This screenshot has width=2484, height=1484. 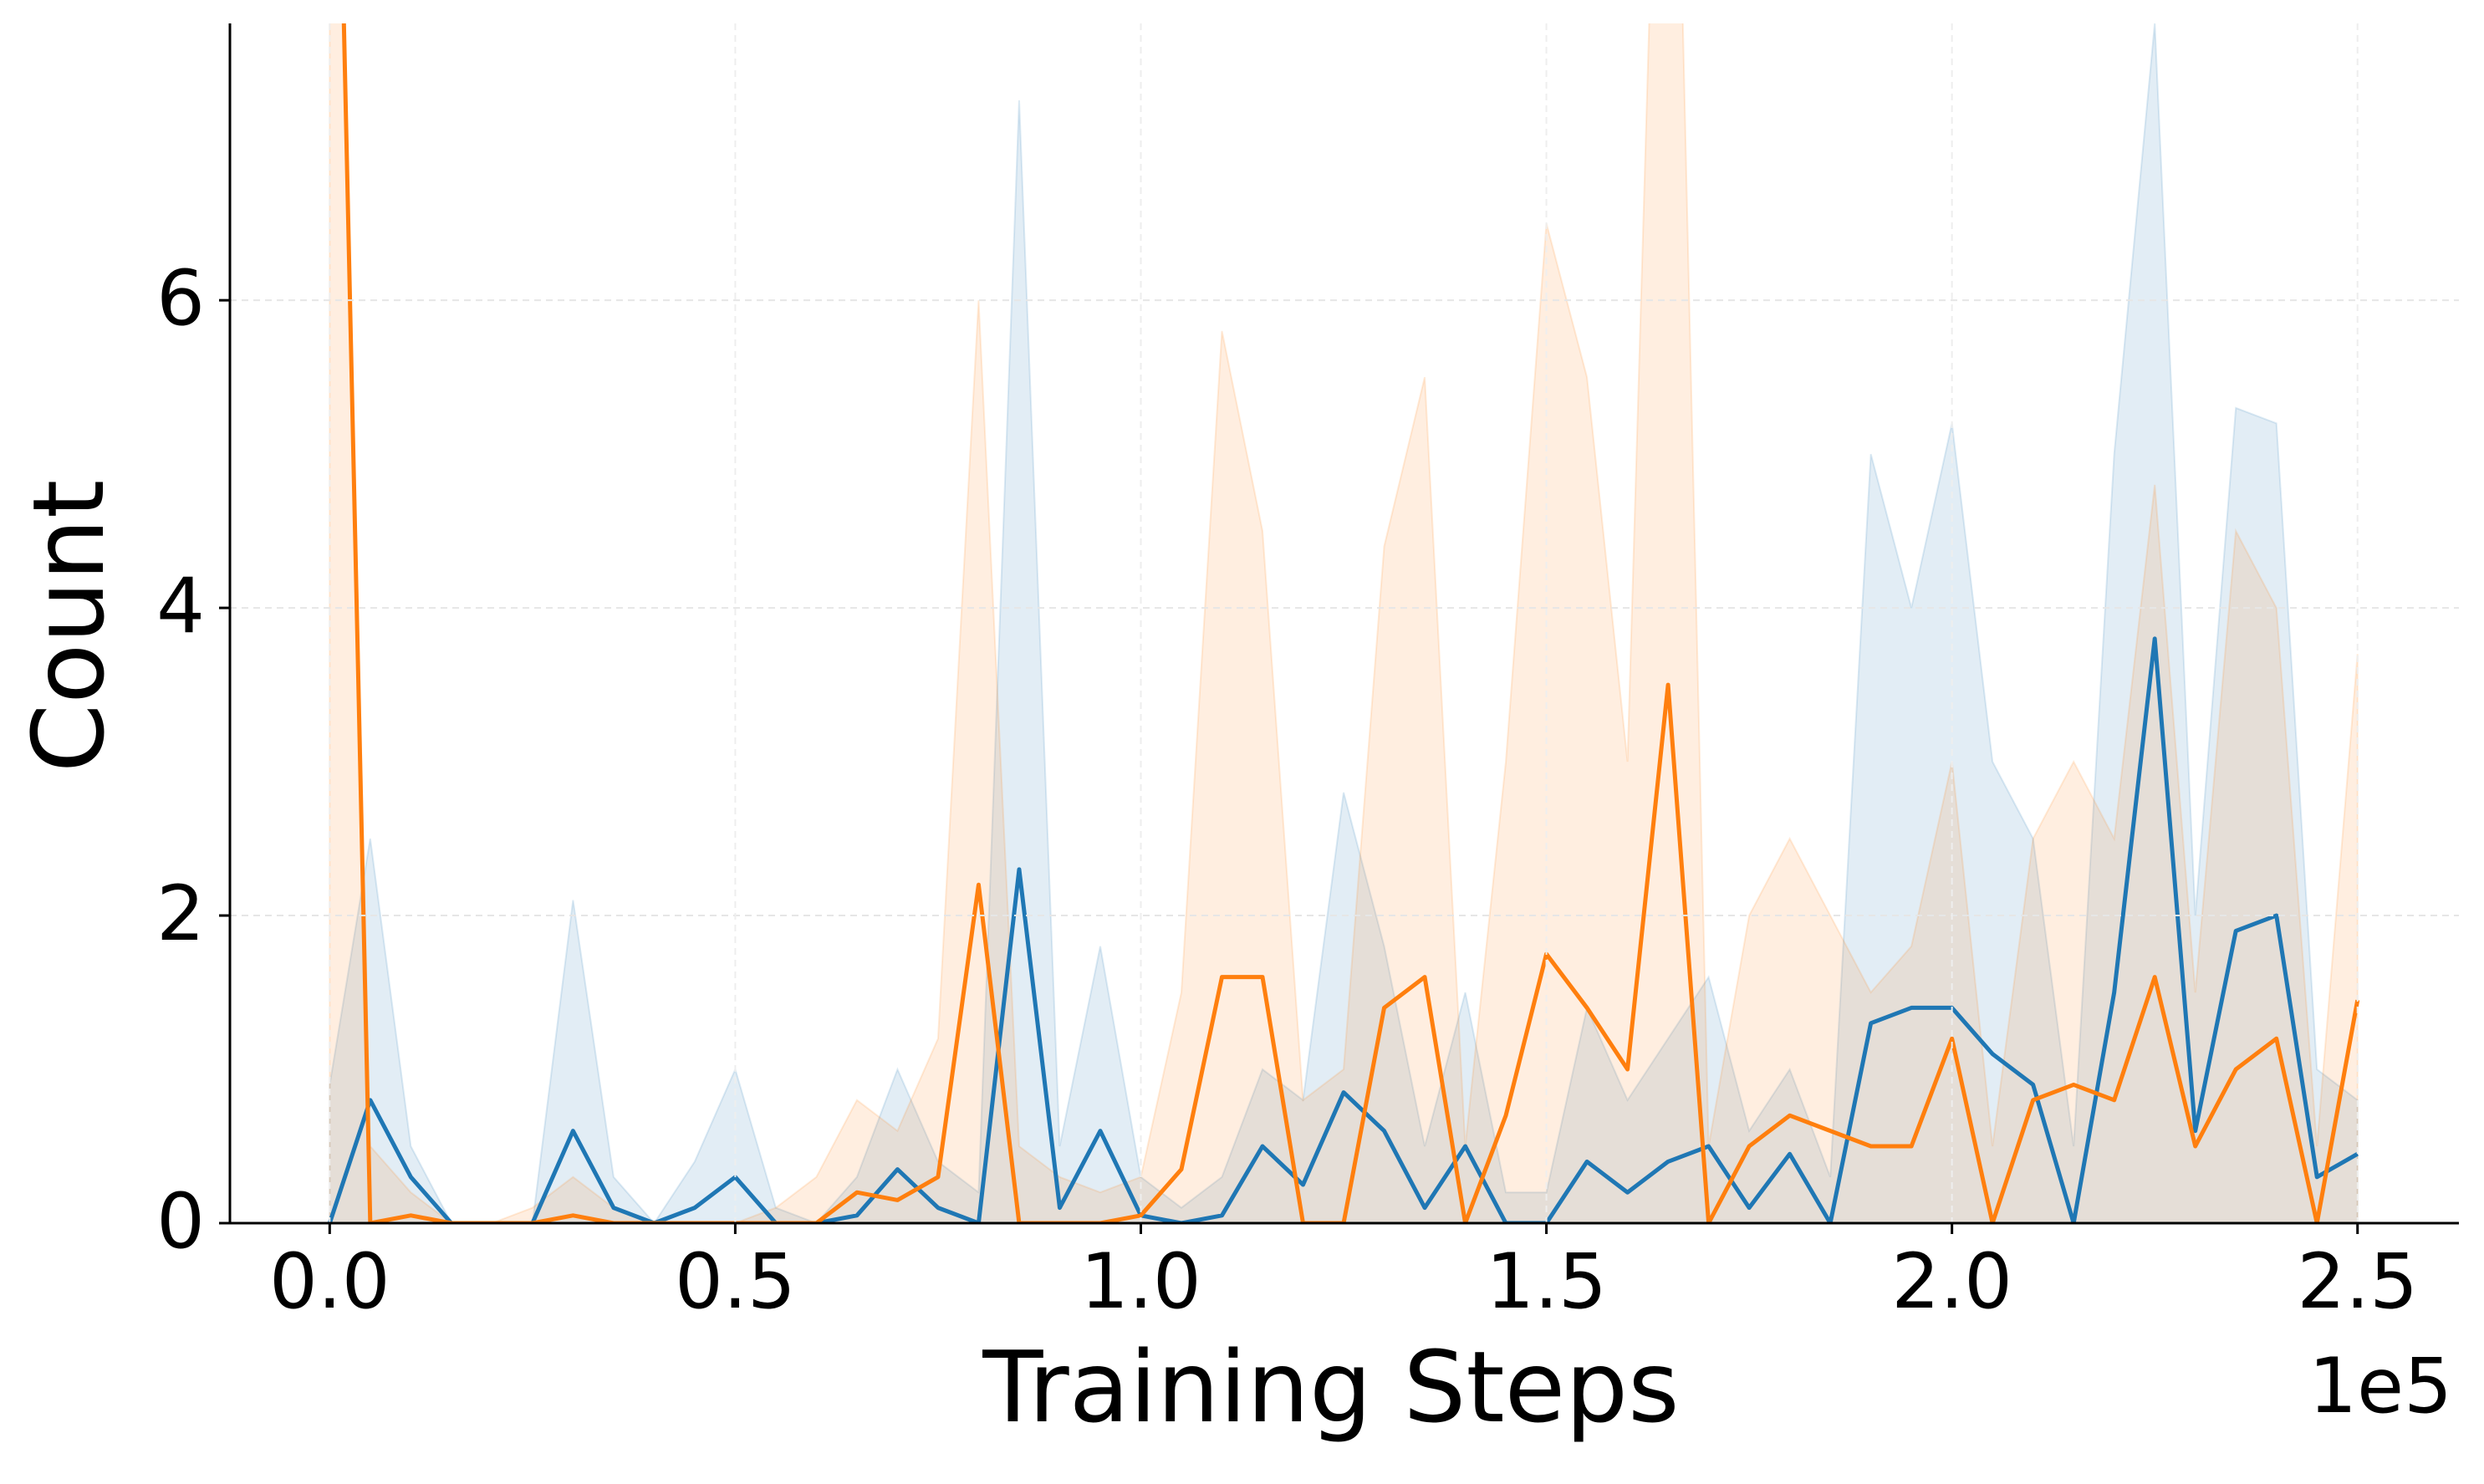 What do you see at coordinates (2380, 1386) in the screenshot?
I see `x-offset-label: 1e5` at bounding box center [2380, 1386].